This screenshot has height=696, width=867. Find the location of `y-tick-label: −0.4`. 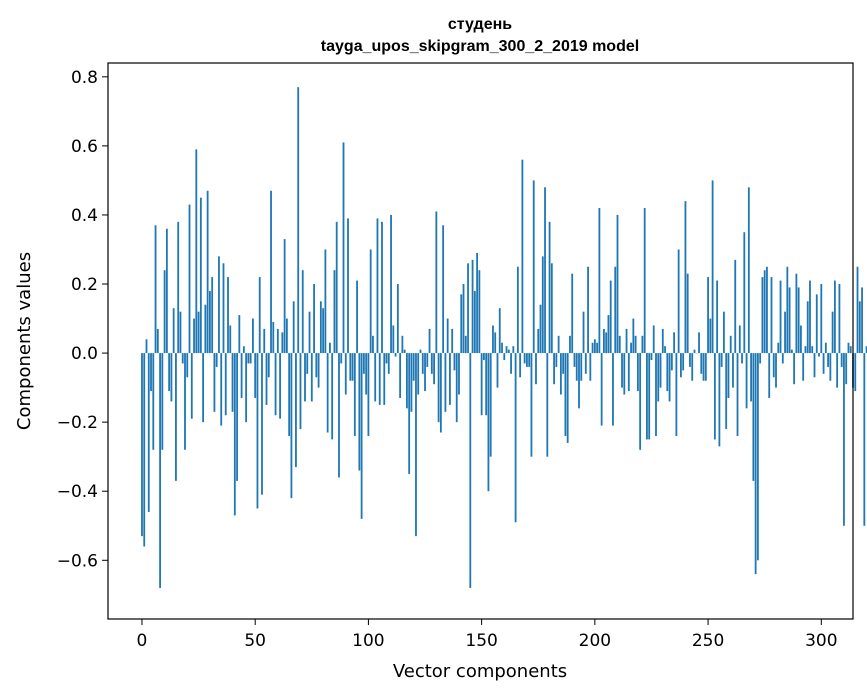

y-tick-label: −0.4 is located at coordinates (77, 492).